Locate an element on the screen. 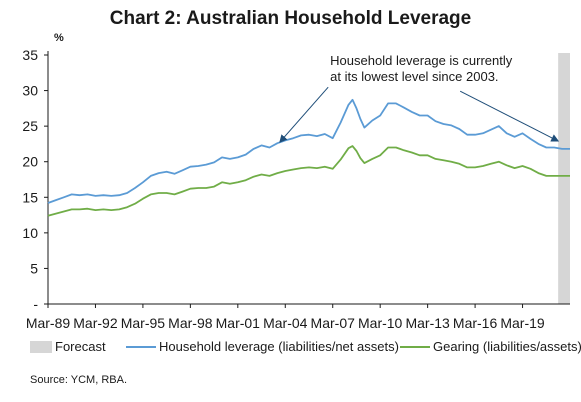  y-tick-label: 20 is located at coordinates (30, 162).